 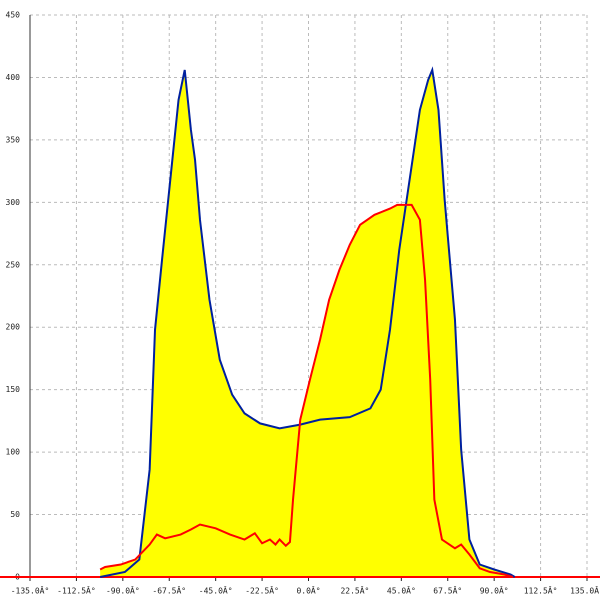 I want to click on x-tick-label: 22.5Â°, so click(x=354, y=590).